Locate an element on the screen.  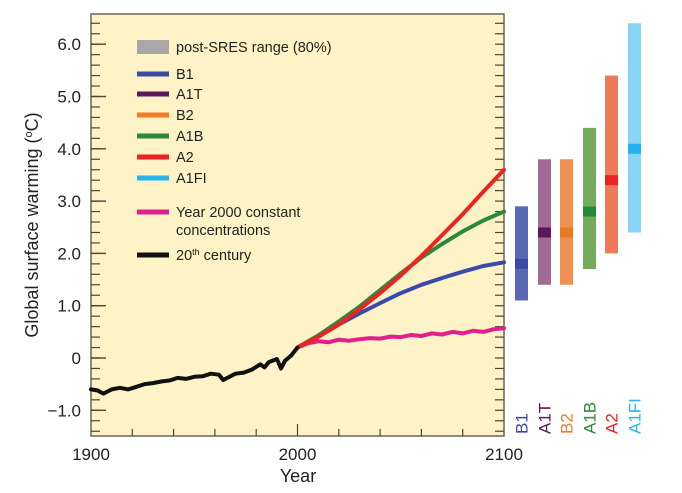
y-tick-label: 6.0 is located at coordinates (69, 44).